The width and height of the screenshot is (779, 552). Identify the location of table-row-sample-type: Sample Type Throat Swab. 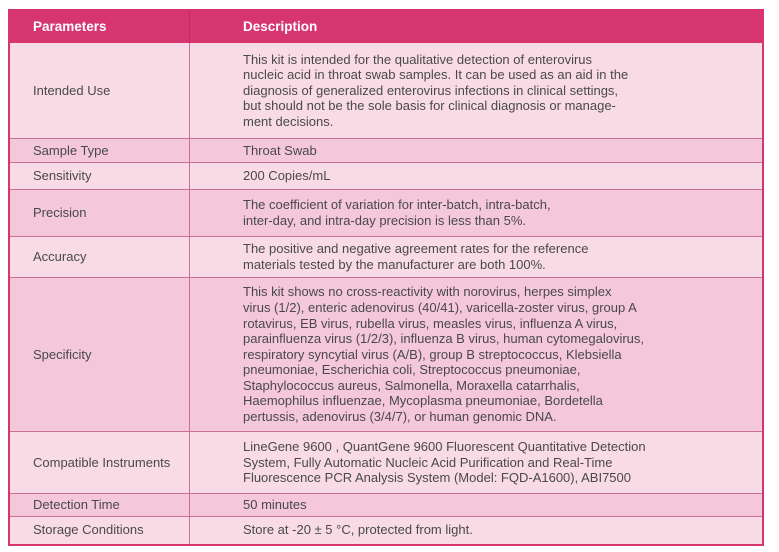
(386, 150).